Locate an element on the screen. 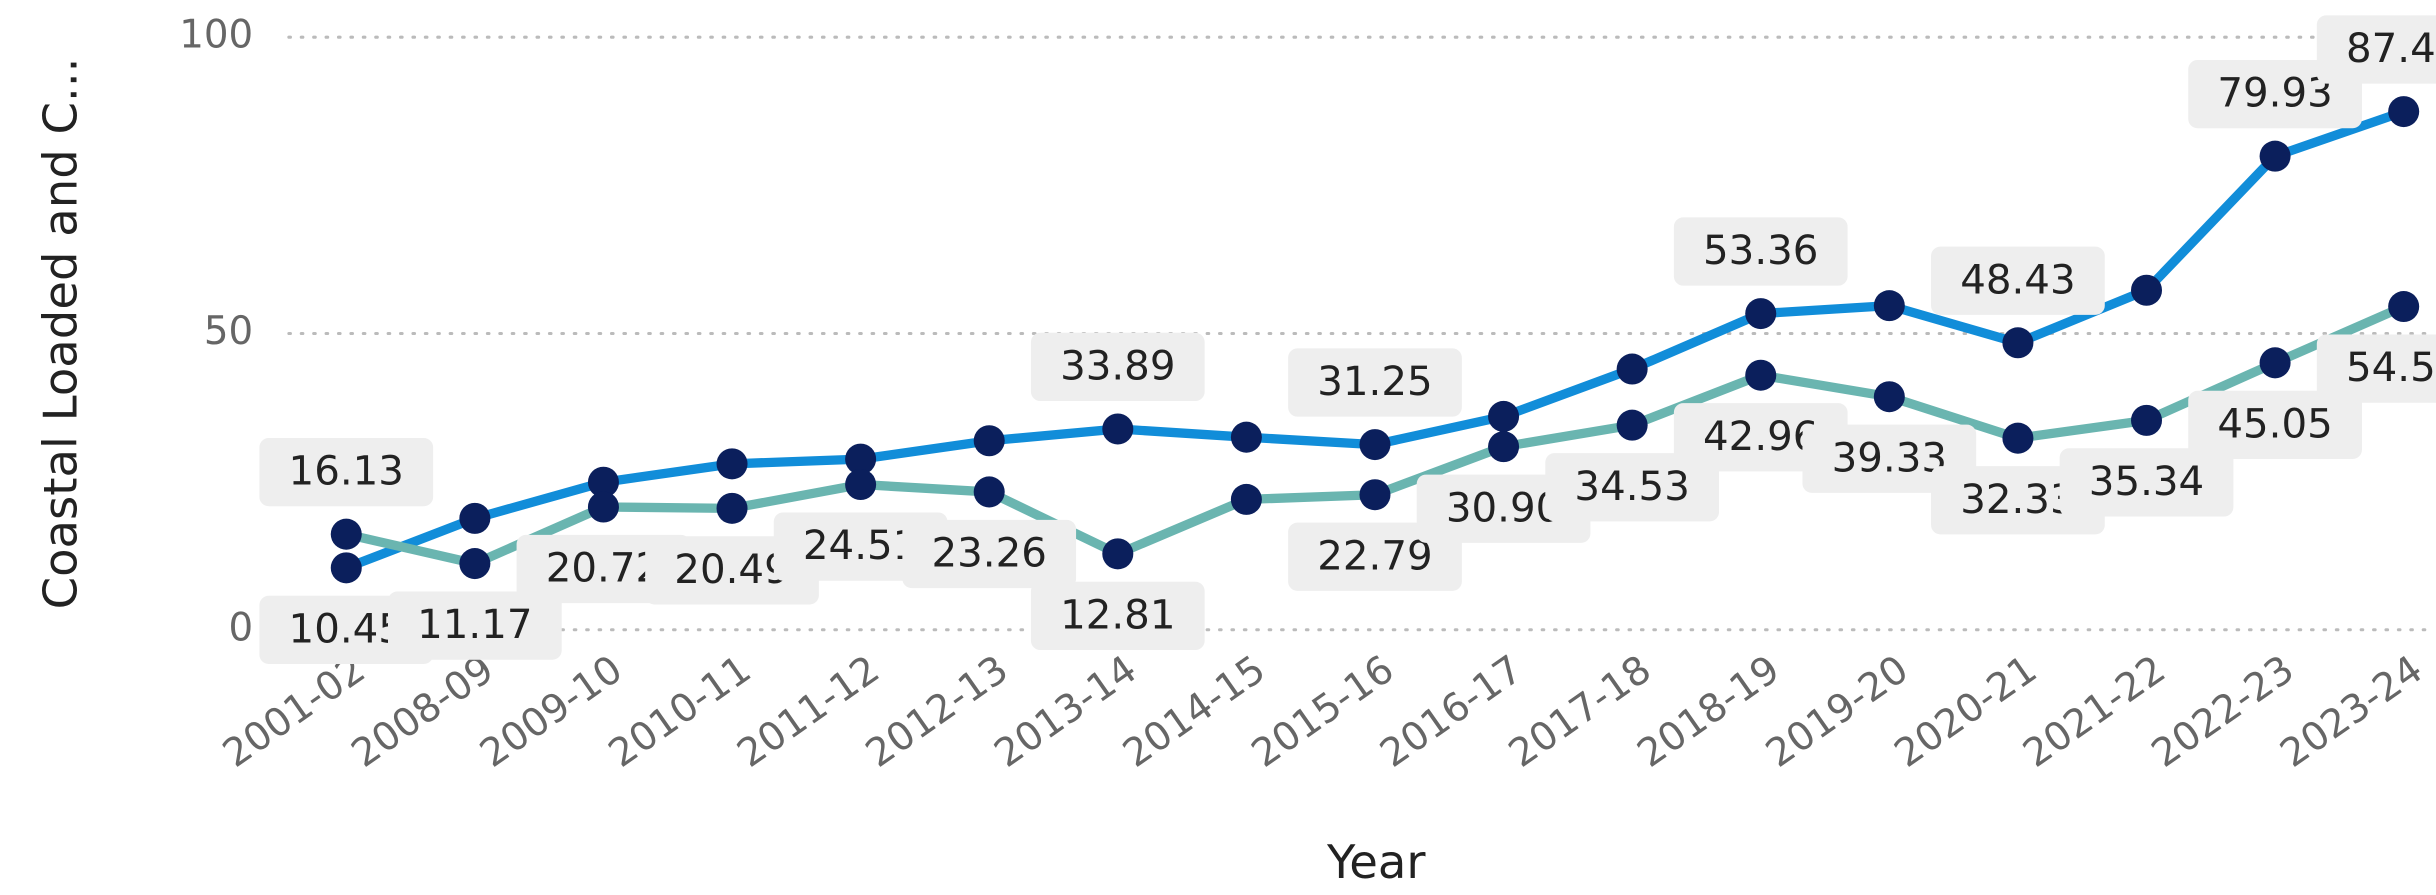 The height and width of the screenshot is (895, 2436). data-label: 34.53 is located at coordinates (1632, 487).